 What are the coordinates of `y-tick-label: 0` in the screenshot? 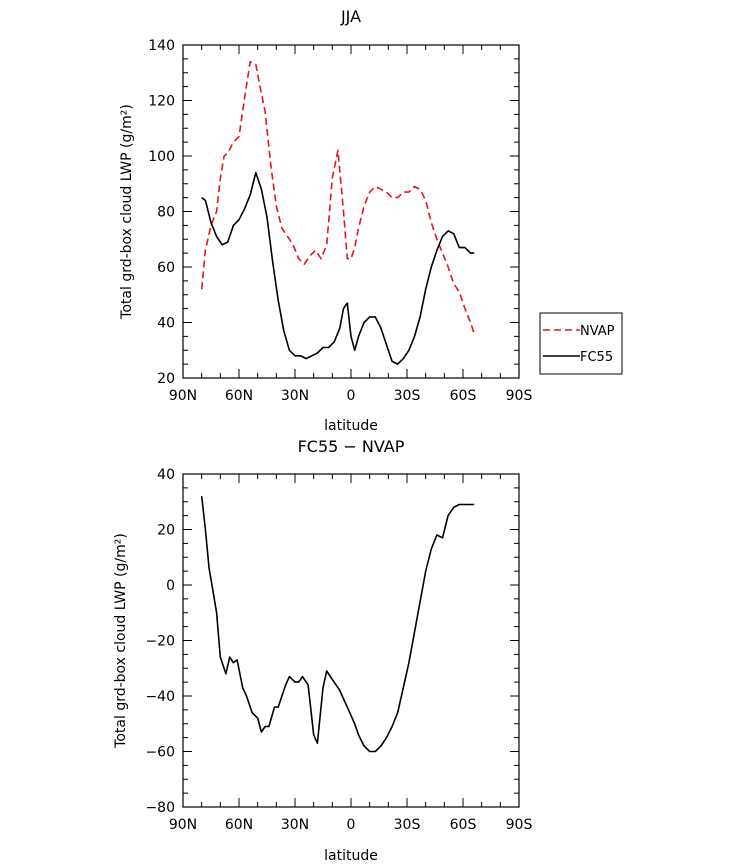 It's located at (170, 586).